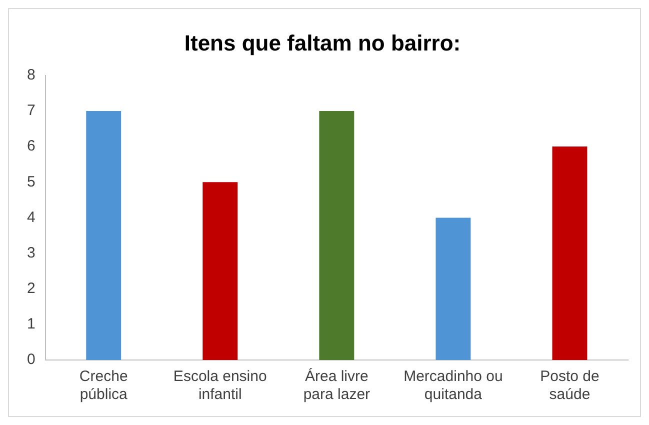  I want to click on y-tick-label: 2, so click(31, 288).